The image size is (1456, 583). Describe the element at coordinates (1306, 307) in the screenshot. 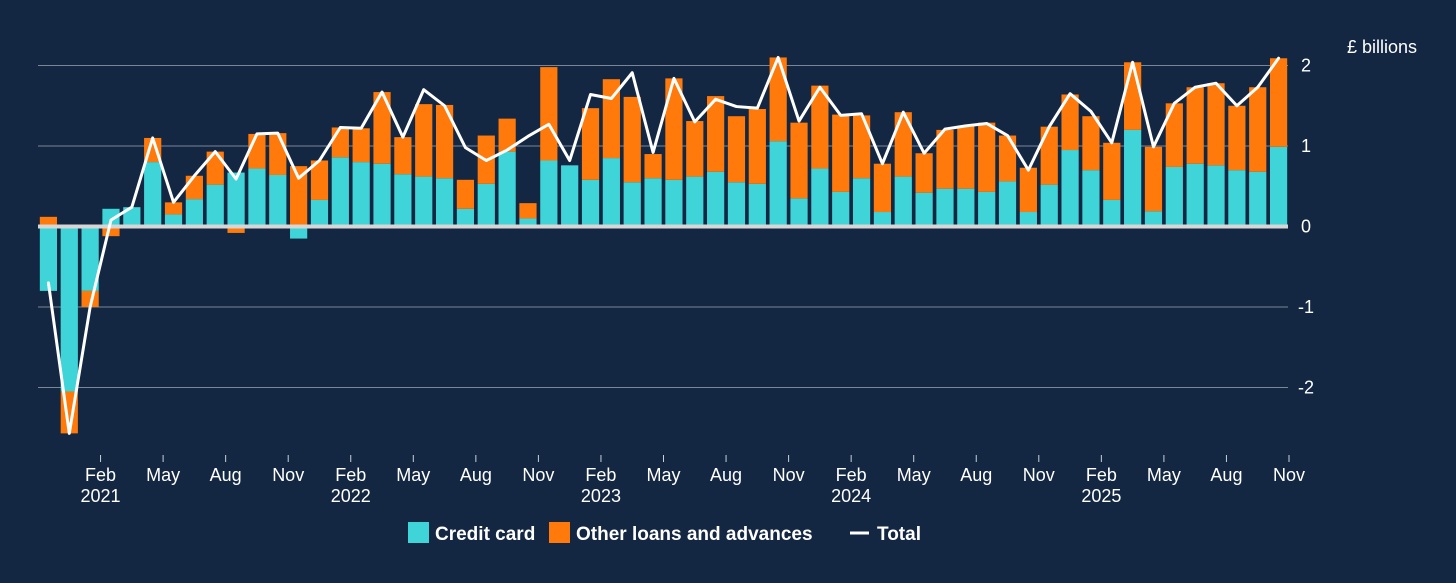

I see `y-tick-label: -1` at that location.